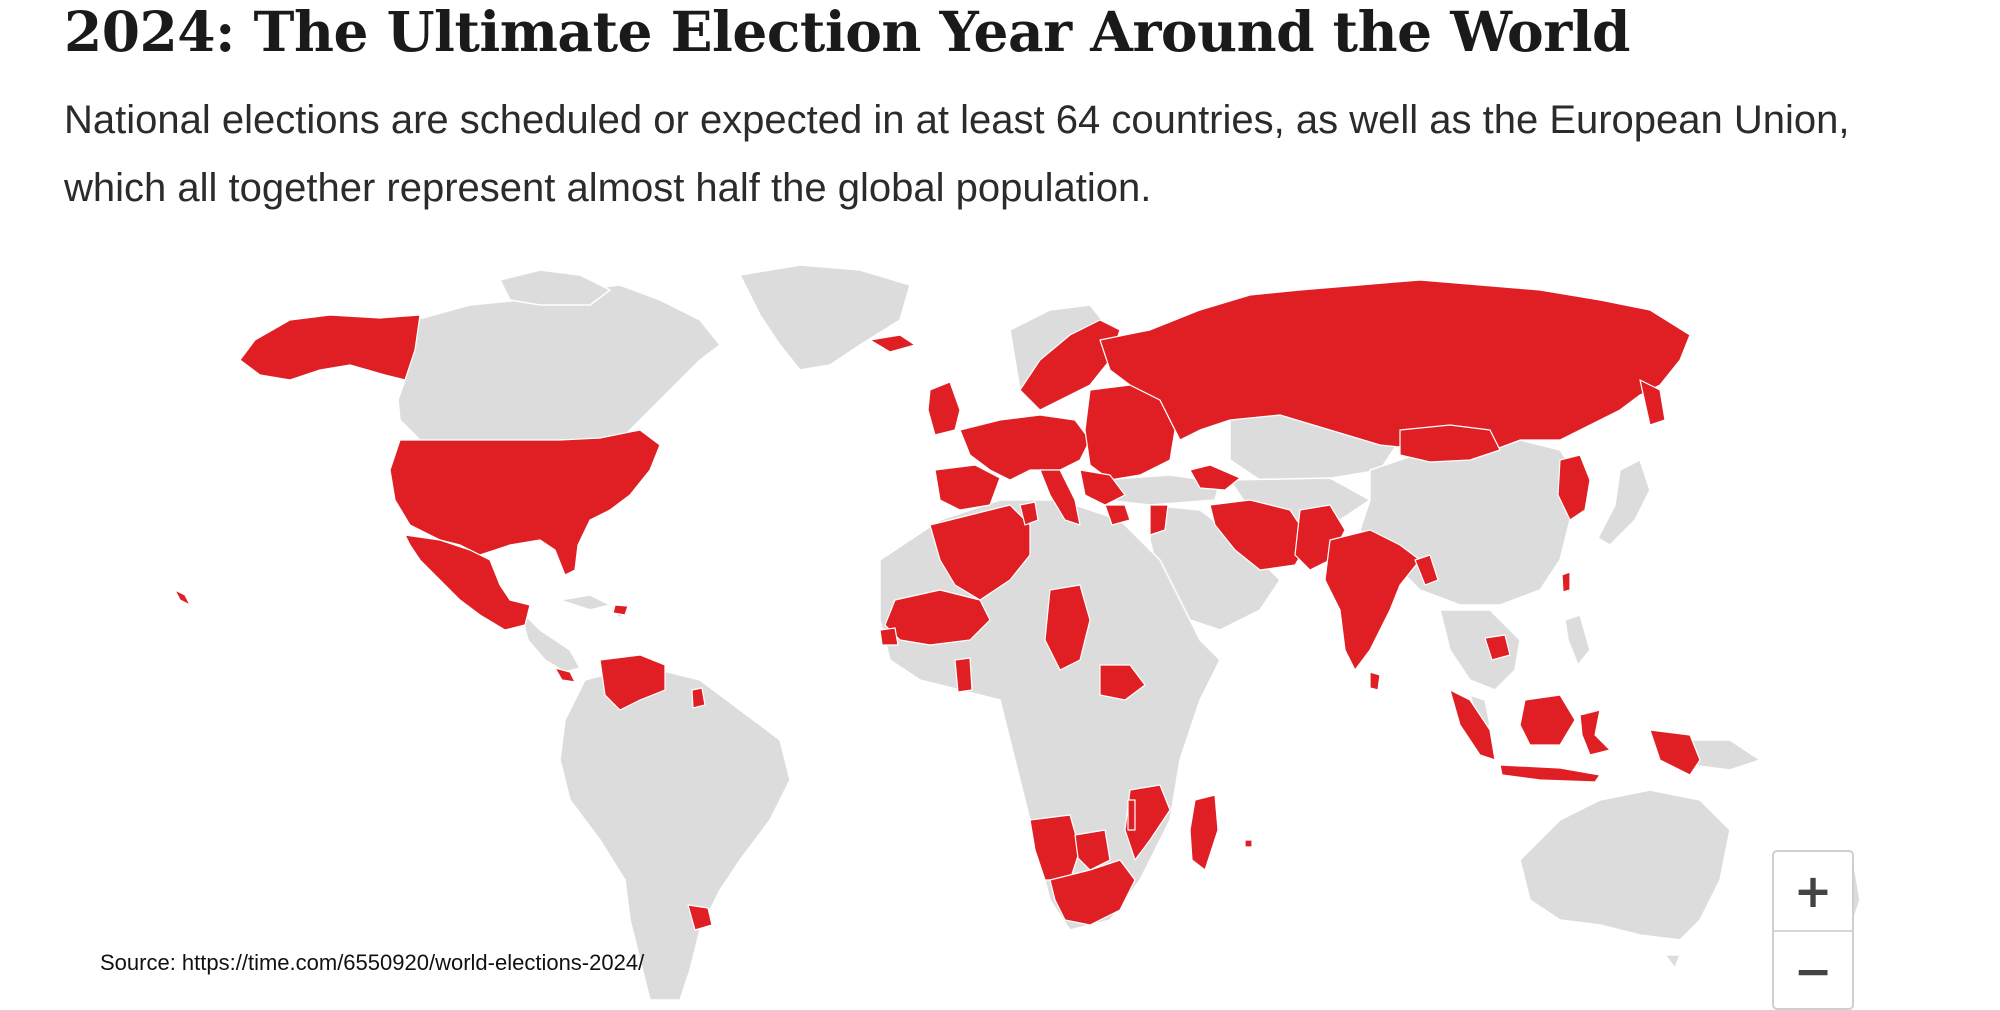 This screenshot has width=2000, height=1010. Describe the element at coordinates (1375, 681) in the screenshot. I see `sri-lanka-shape` at that location.